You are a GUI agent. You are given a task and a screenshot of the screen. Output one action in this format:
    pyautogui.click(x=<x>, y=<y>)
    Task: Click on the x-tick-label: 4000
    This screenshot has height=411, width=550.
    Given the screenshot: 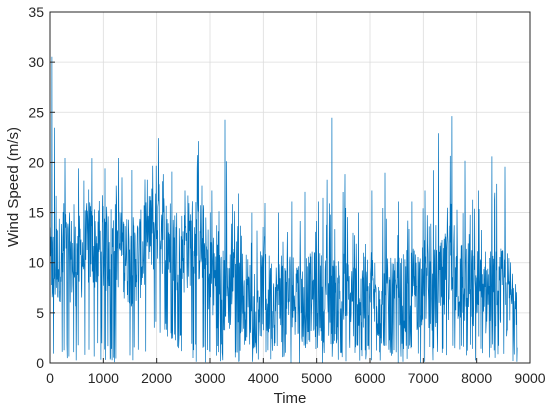 What is the action you would take?
    pyautogui.click(x=263, y=378)
    